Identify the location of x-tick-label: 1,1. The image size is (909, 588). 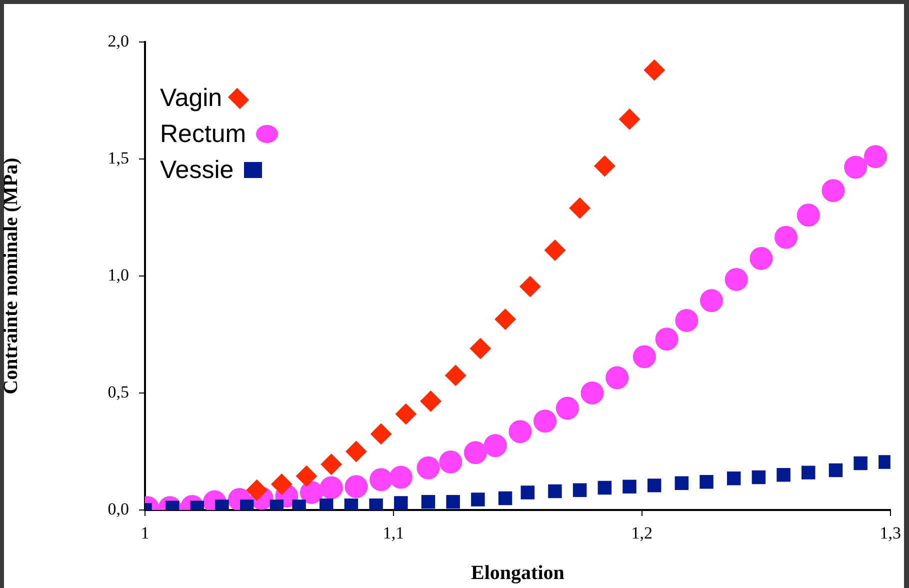
(393, 533).